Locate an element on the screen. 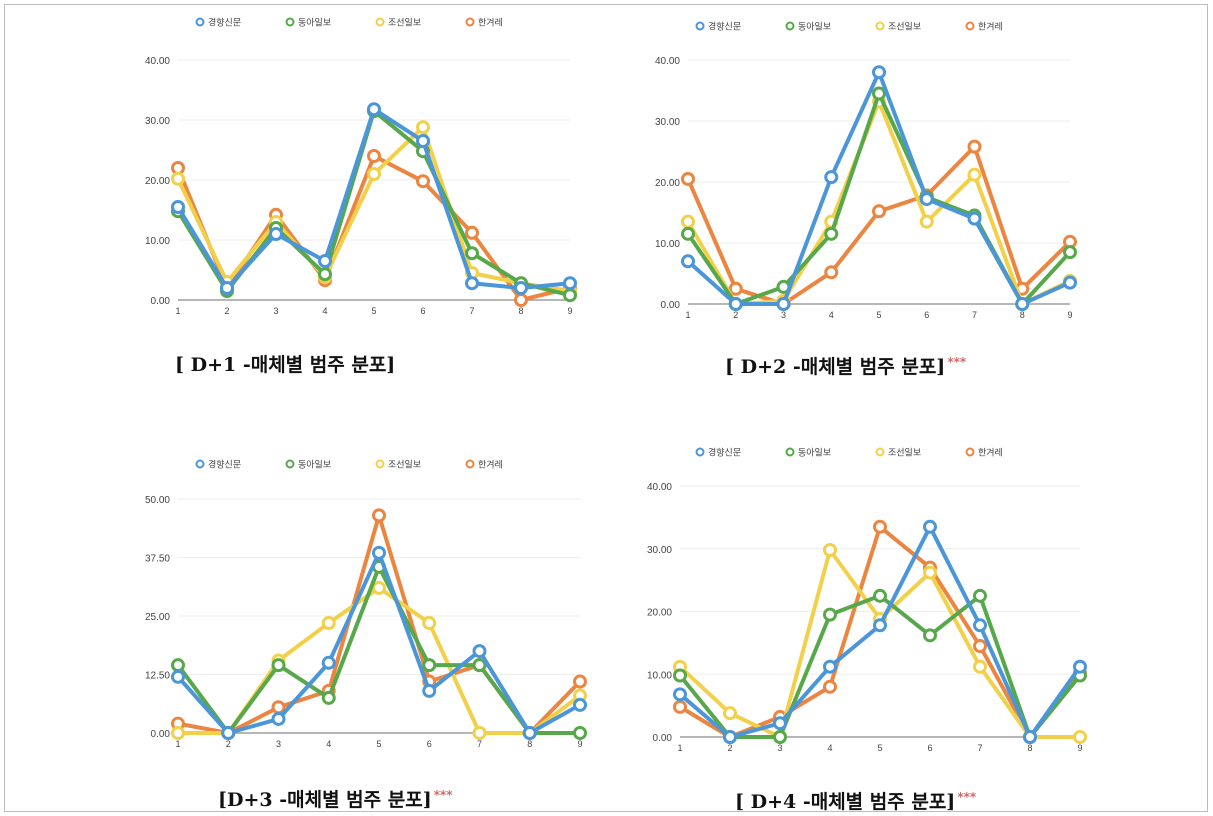 The image size is (1213, 816). y-tick-label: 37.50 is located at coordinates (157, 559).